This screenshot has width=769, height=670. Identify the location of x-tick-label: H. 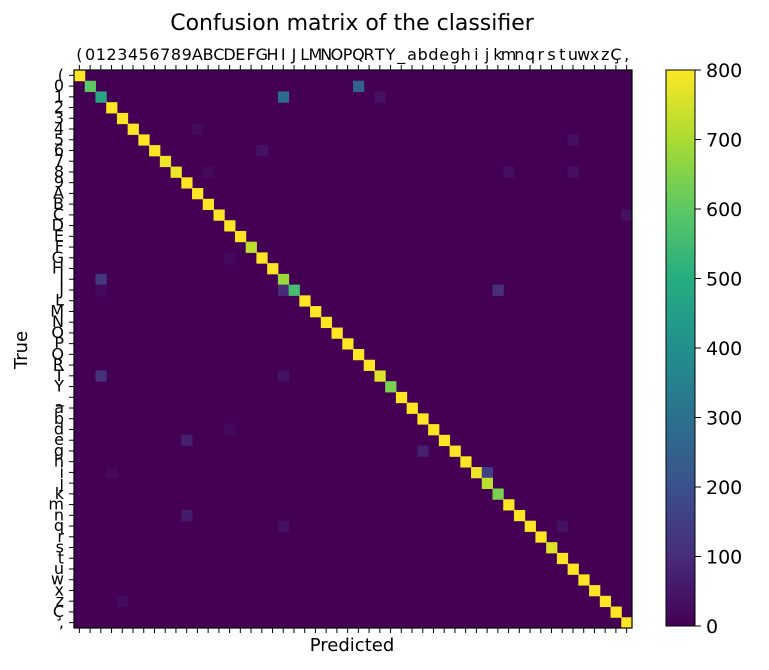
(273, 54).